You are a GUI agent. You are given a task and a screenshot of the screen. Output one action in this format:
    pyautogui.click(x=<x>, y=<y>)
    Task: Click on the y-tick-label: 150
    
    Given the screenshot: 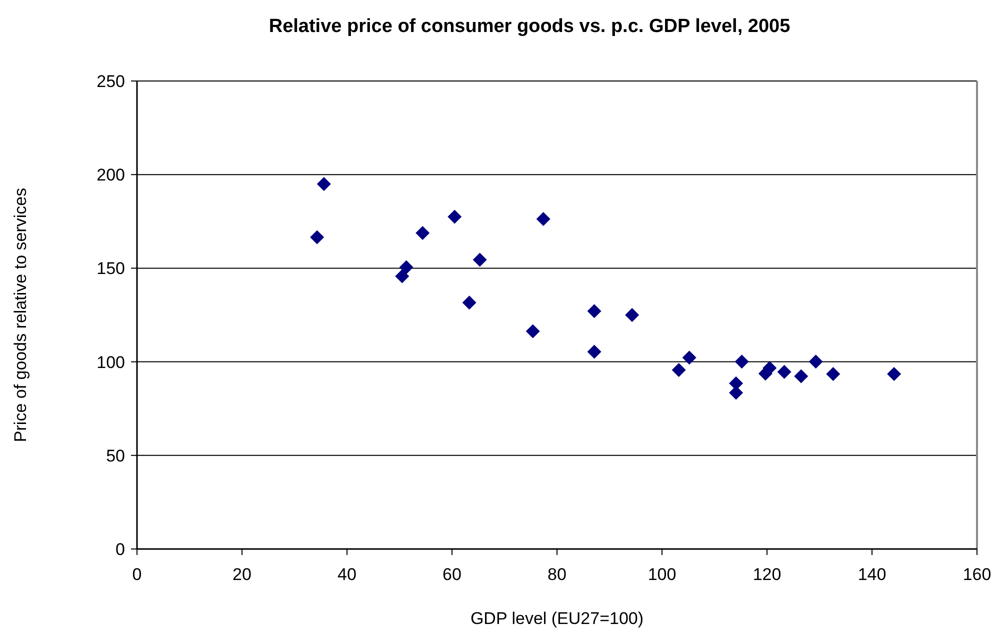 What is the action you would take?
    pyautogui.click(x=110, y=268)
    